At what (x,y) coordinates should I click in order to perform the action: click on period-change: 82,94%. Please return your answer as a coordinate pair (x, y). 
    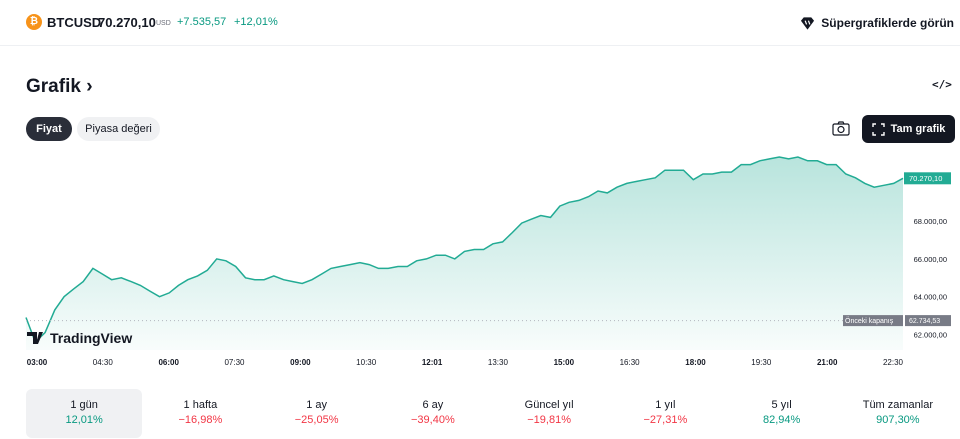
    Looking at the image, I should click on (781, 420).